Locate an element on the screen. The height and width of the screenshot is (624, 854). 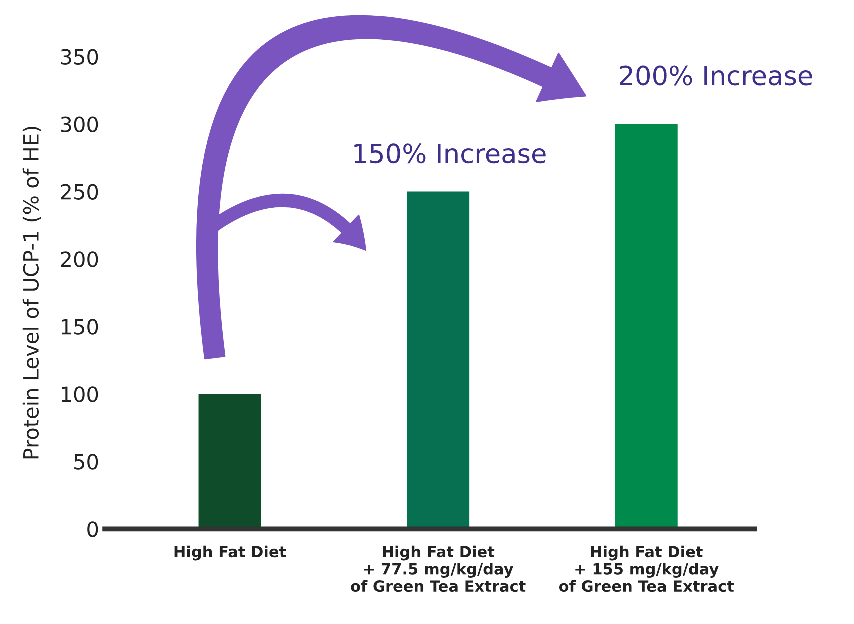
y-tick-label: 250 is located at coordinates (79, 192).